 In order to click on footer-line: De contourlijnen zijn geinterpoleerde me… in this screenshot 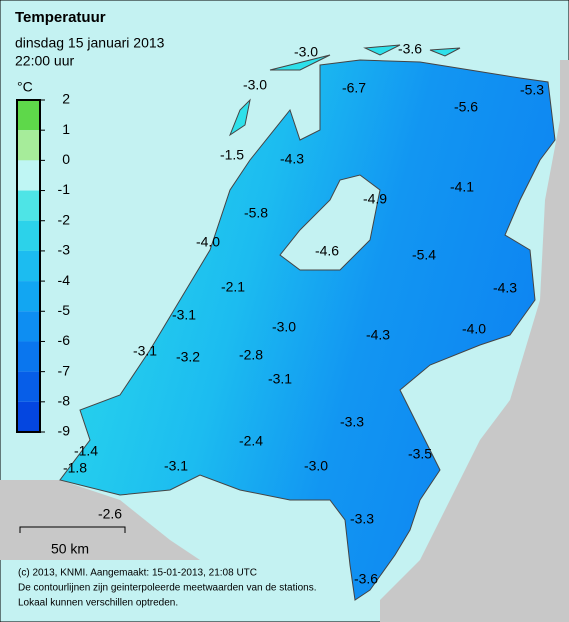, I will do `click(167, 588)`.